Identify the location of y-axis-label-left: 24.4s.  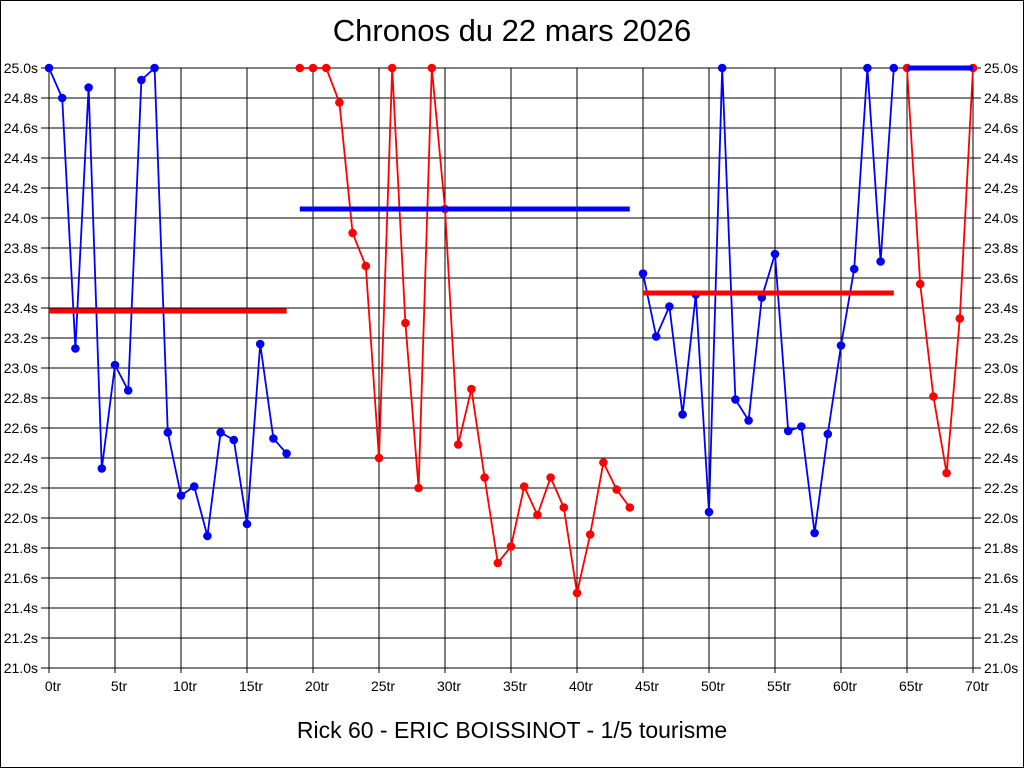
(21, 158).